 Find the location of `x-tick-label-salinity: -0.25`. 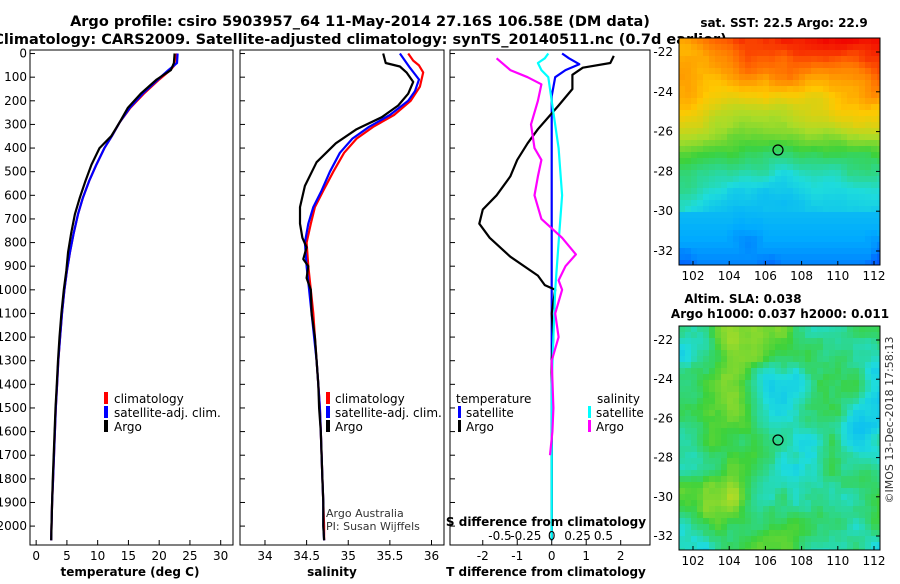

x-tick-label-salinity: -0.25 is located at coordinates (525, 536).